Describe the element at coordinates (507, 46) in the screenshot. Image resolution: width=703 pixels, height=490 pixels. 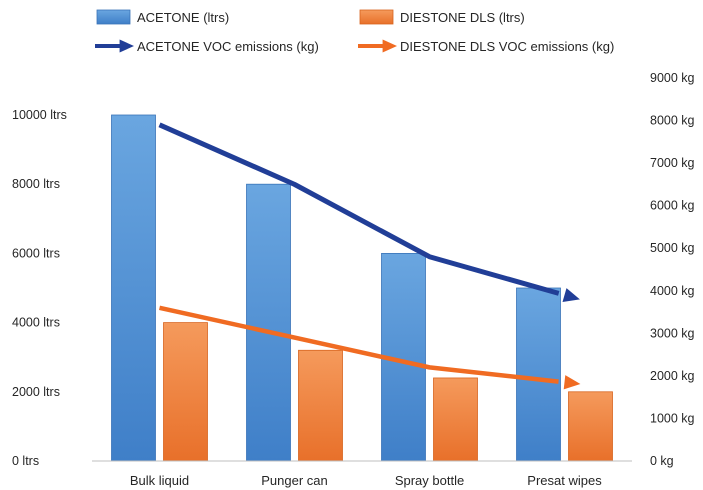
I see `legend-label: DIESTONE DLS VOC emissions (kg)` at that location.